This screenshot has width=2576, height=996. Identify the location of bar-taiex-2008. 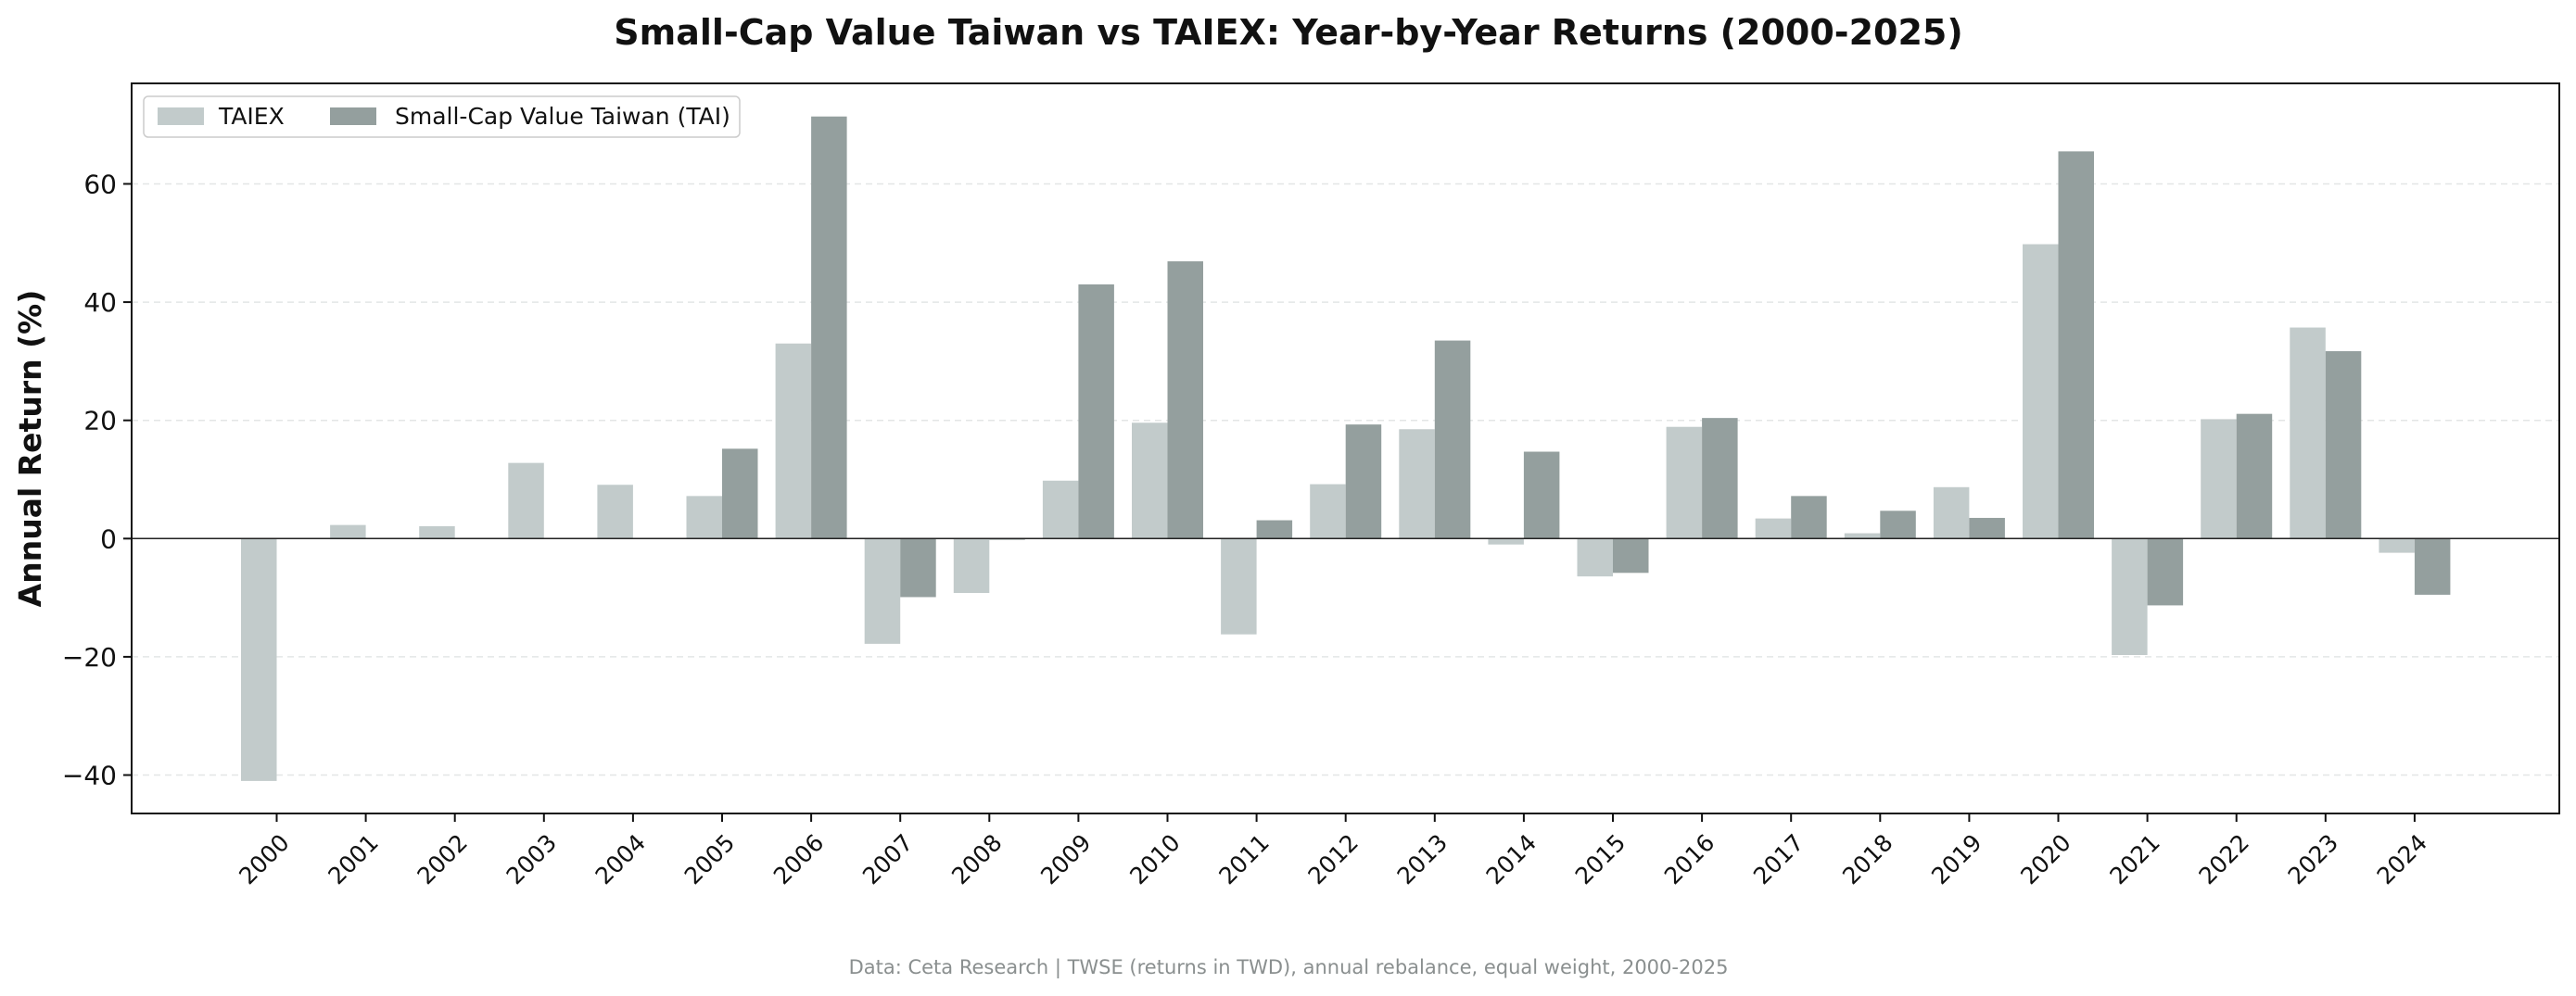
(972, 566).